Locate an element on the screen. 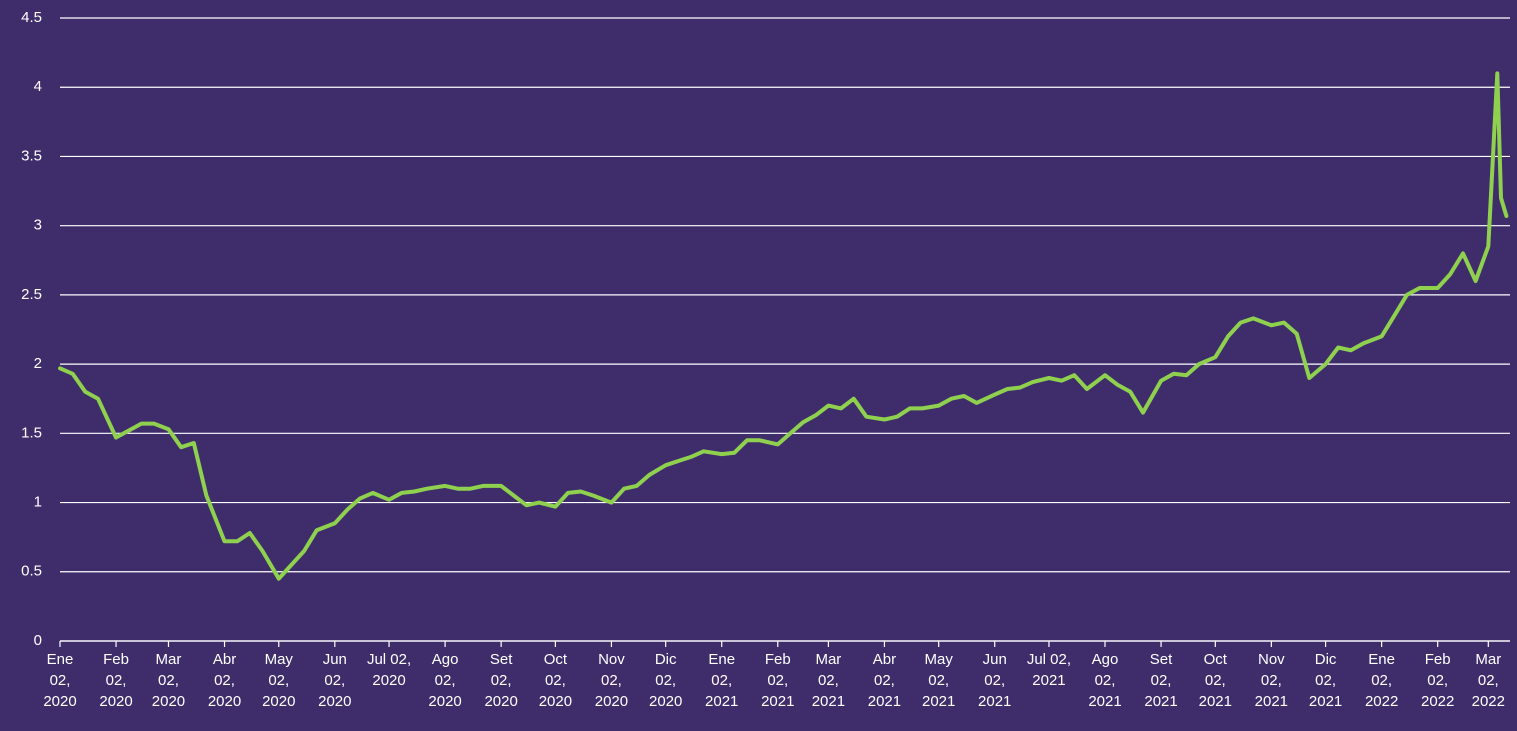 This screenshot has width=1517, height=731. x-tick-label: Mar 02, 2021 is located at coordinates (828, 680).